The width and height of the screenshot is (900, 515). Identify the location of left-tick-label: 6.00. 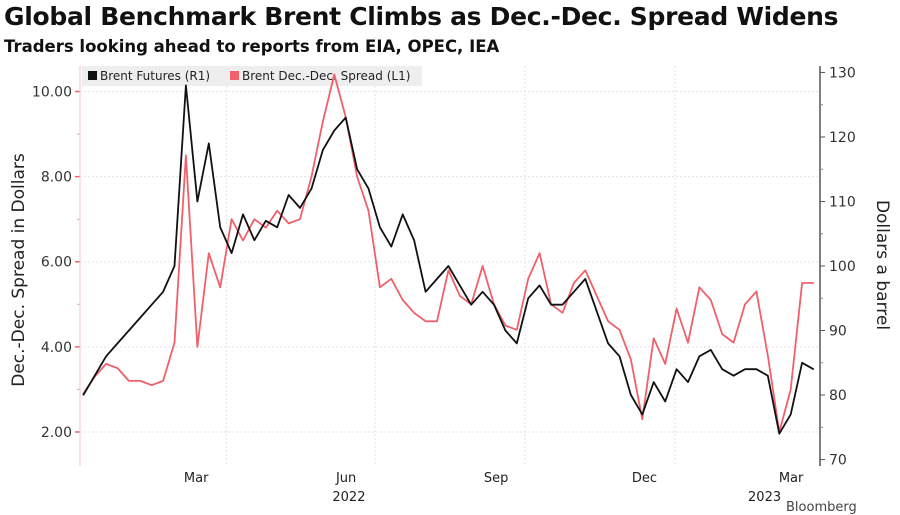
(56, 263).